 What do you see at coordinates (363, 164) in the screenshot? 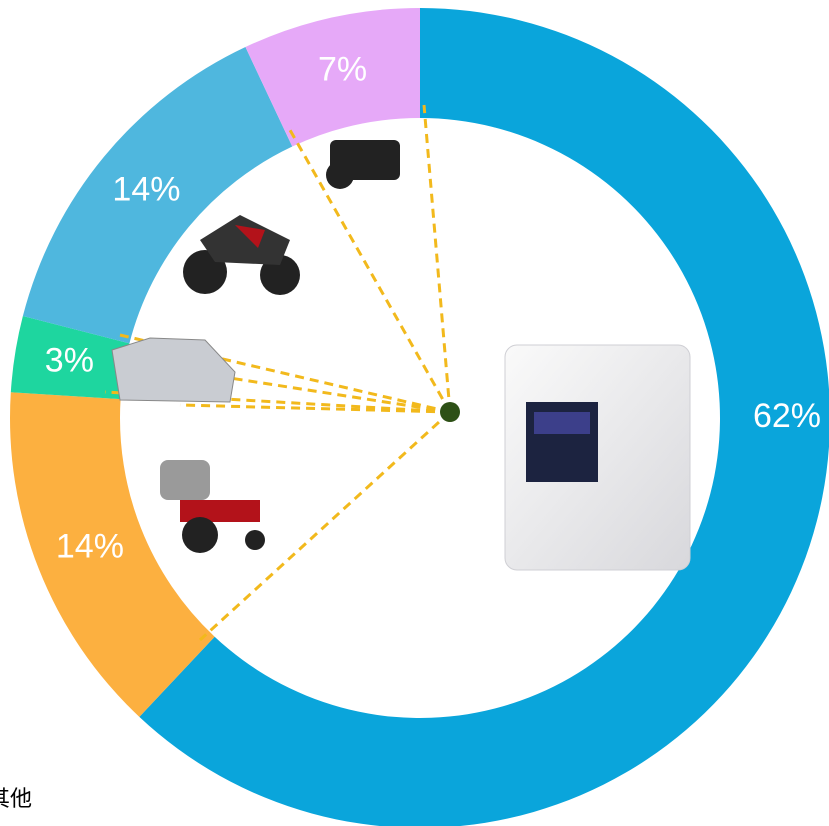
I see `camera-image` at bounding box center [363, 164].